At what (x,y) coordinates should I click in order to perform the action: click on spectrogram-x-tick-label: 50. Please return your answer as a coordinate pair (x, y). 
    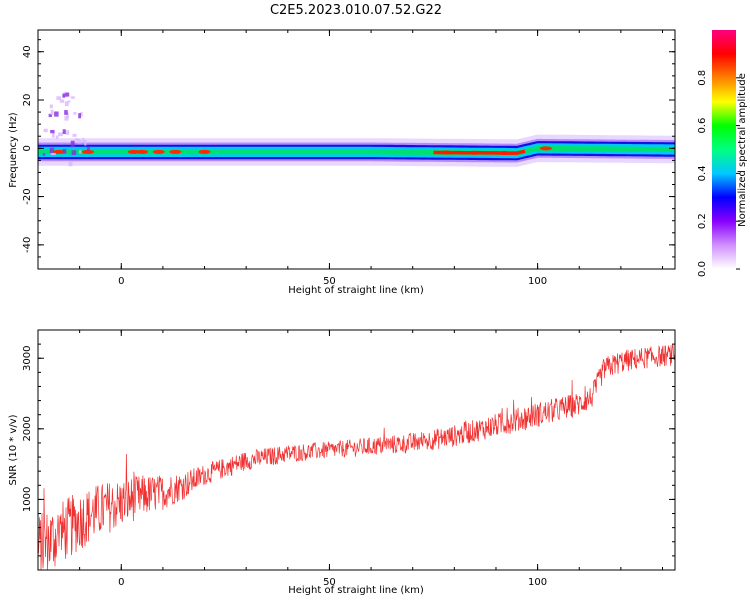
    Looking at the image, I should click on (329, 281).